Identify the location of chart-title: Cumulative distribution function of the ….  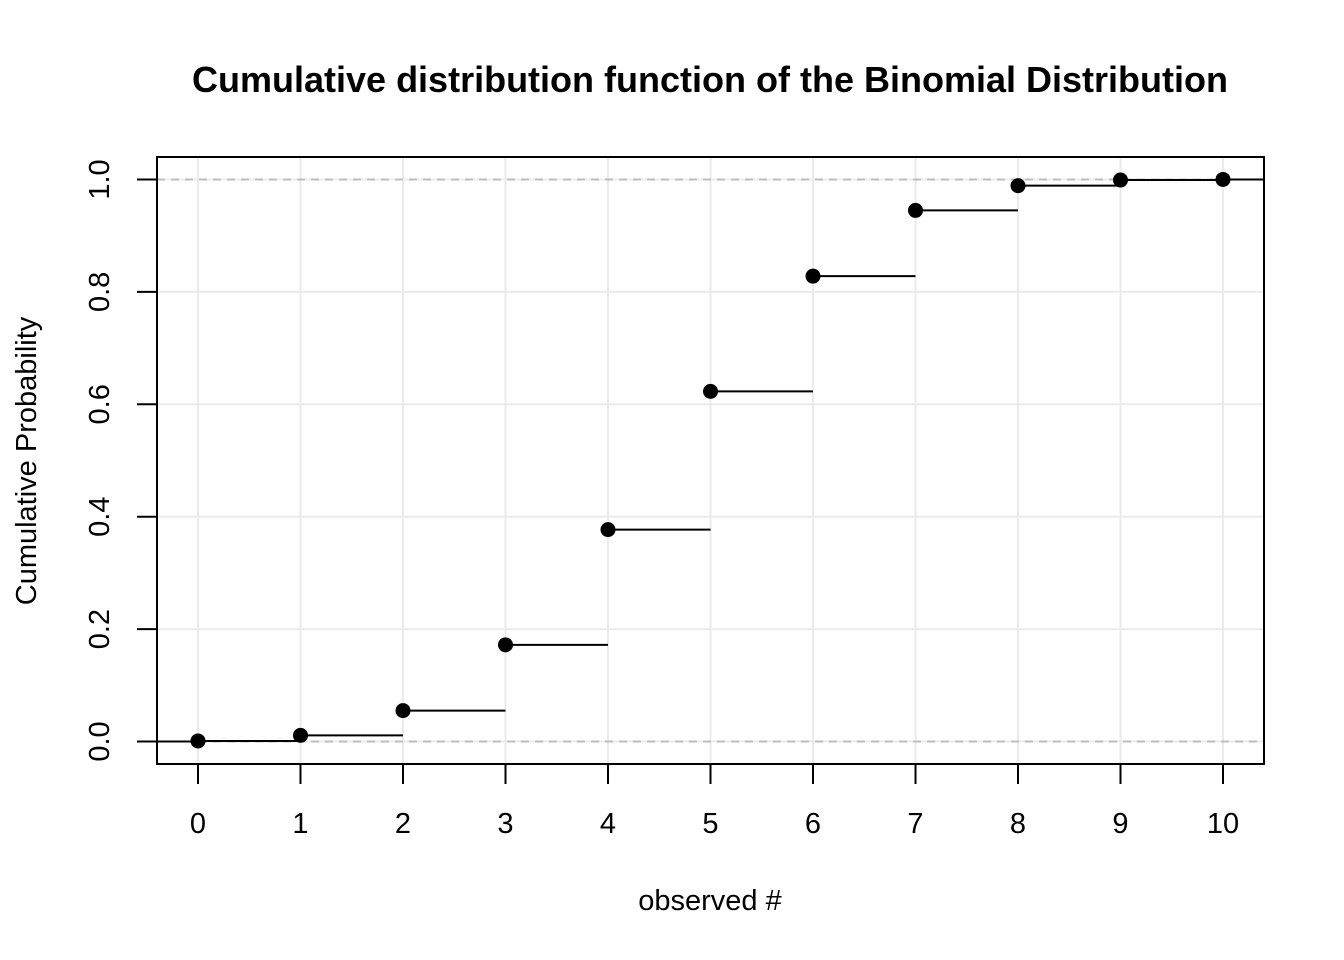
(710, 79).